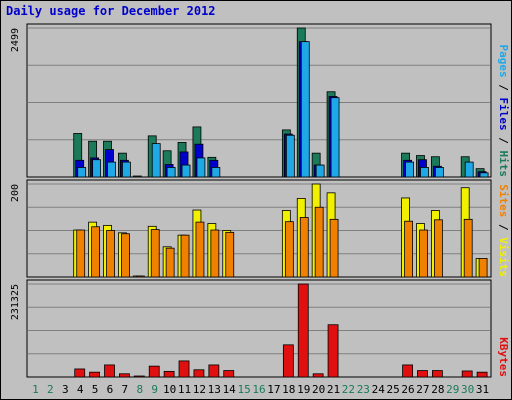 The image size is (512, 400). Describe the element at coordinates (243, 389) in the screenshot. I see `day-label-15: 15` at that location.